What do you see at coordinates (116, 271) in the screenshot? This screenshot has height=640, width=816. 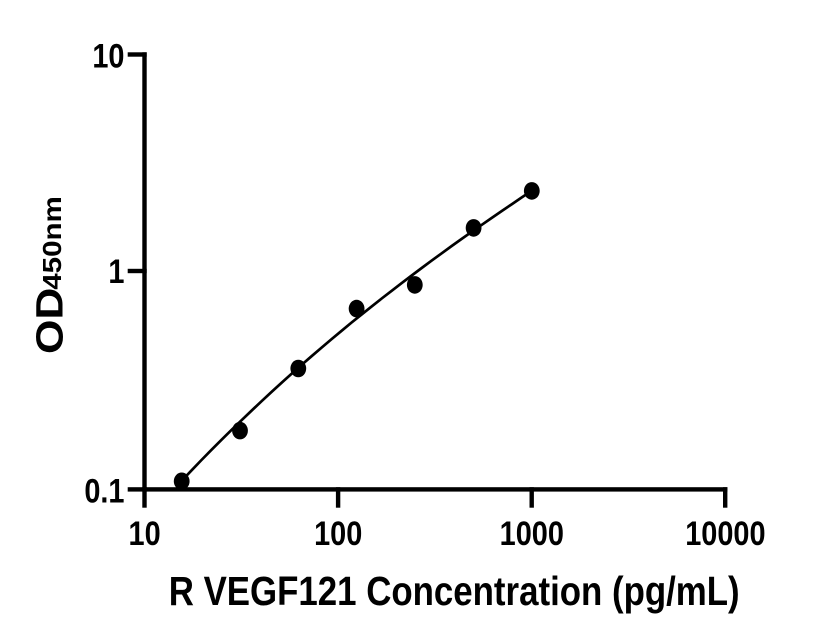 I see `svg-text: 1` at bounding box center [116, 271].